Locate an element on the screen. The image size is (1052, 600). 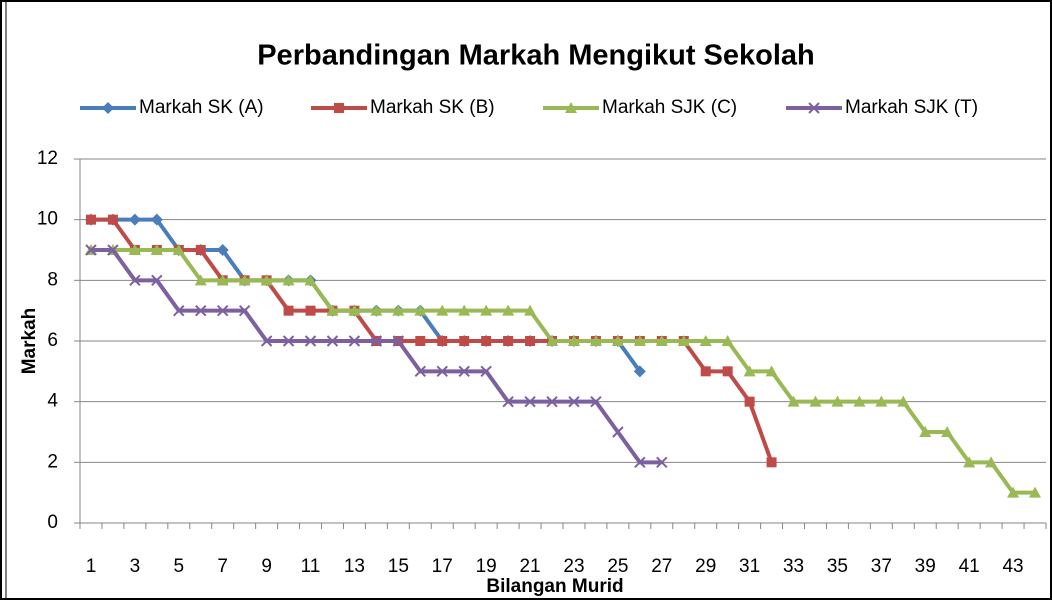
x-tick-label: 31 is located at coordinates (749, 566).